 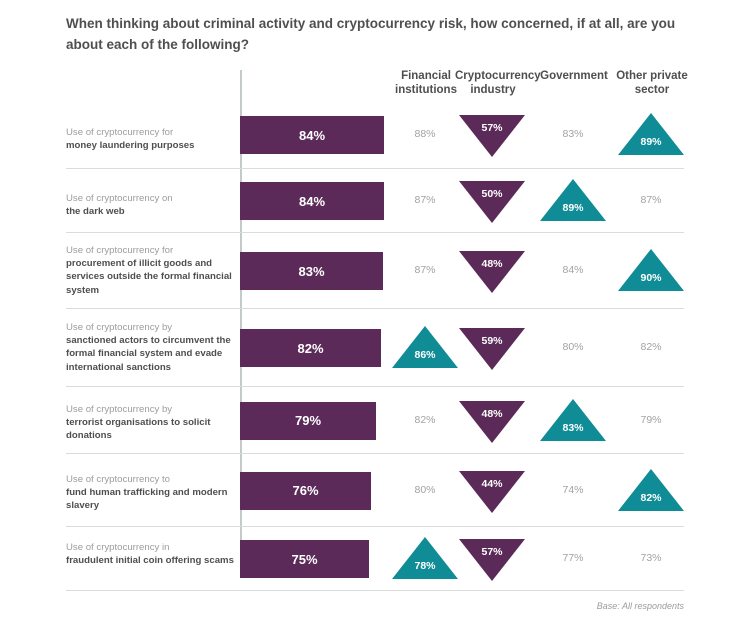 I want to click on marker-triangle-down: 59%, so click(x=492, y=348).